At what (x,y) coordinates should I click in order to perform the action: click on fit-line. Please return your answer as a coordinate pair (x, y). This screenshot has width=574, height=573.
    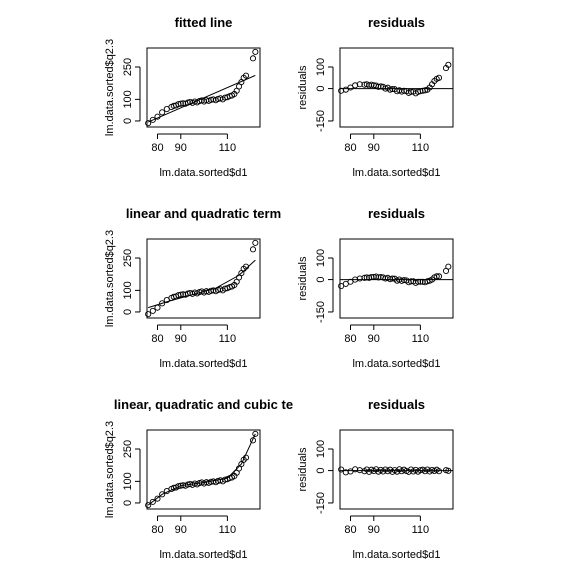
    Looking at the image, I should click on (201, 469).